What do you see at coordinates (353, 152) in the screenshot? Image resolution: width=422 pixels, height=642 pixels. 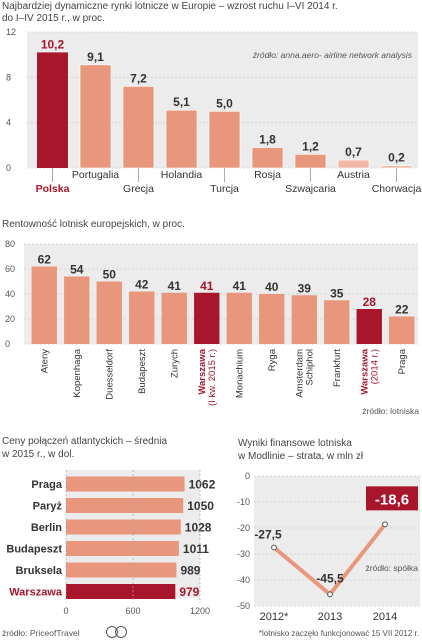 I see `chart1-value-label: 0,7` at bounding box center [353, 152].